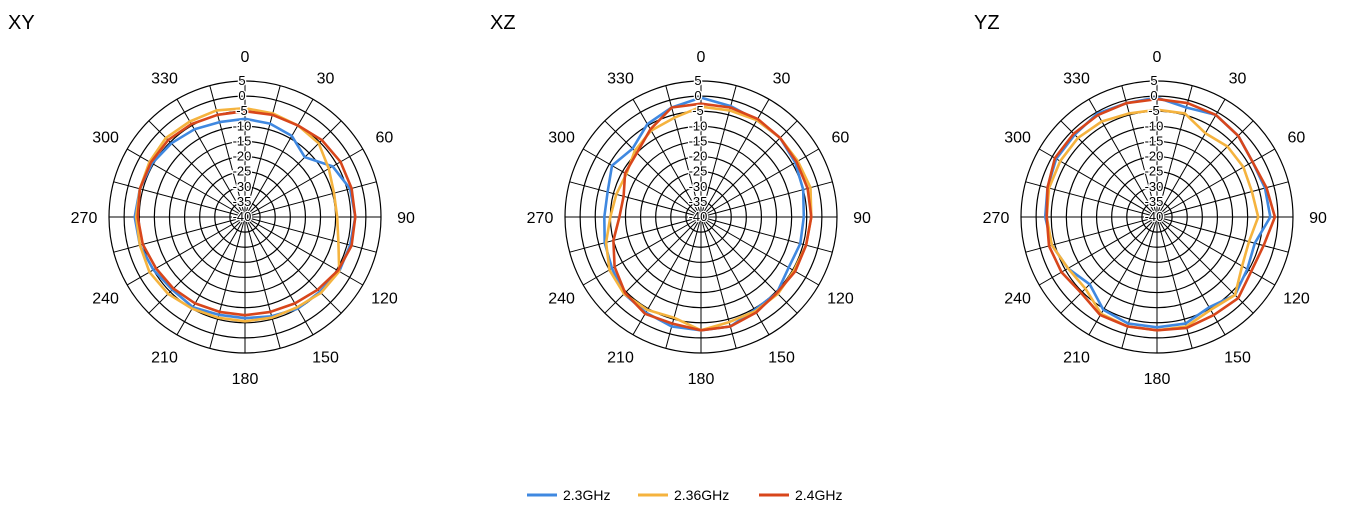  Describe the element at coordinates (586, 495) in the screenshot. I see `legend-label: 2.3GHz` at that location.